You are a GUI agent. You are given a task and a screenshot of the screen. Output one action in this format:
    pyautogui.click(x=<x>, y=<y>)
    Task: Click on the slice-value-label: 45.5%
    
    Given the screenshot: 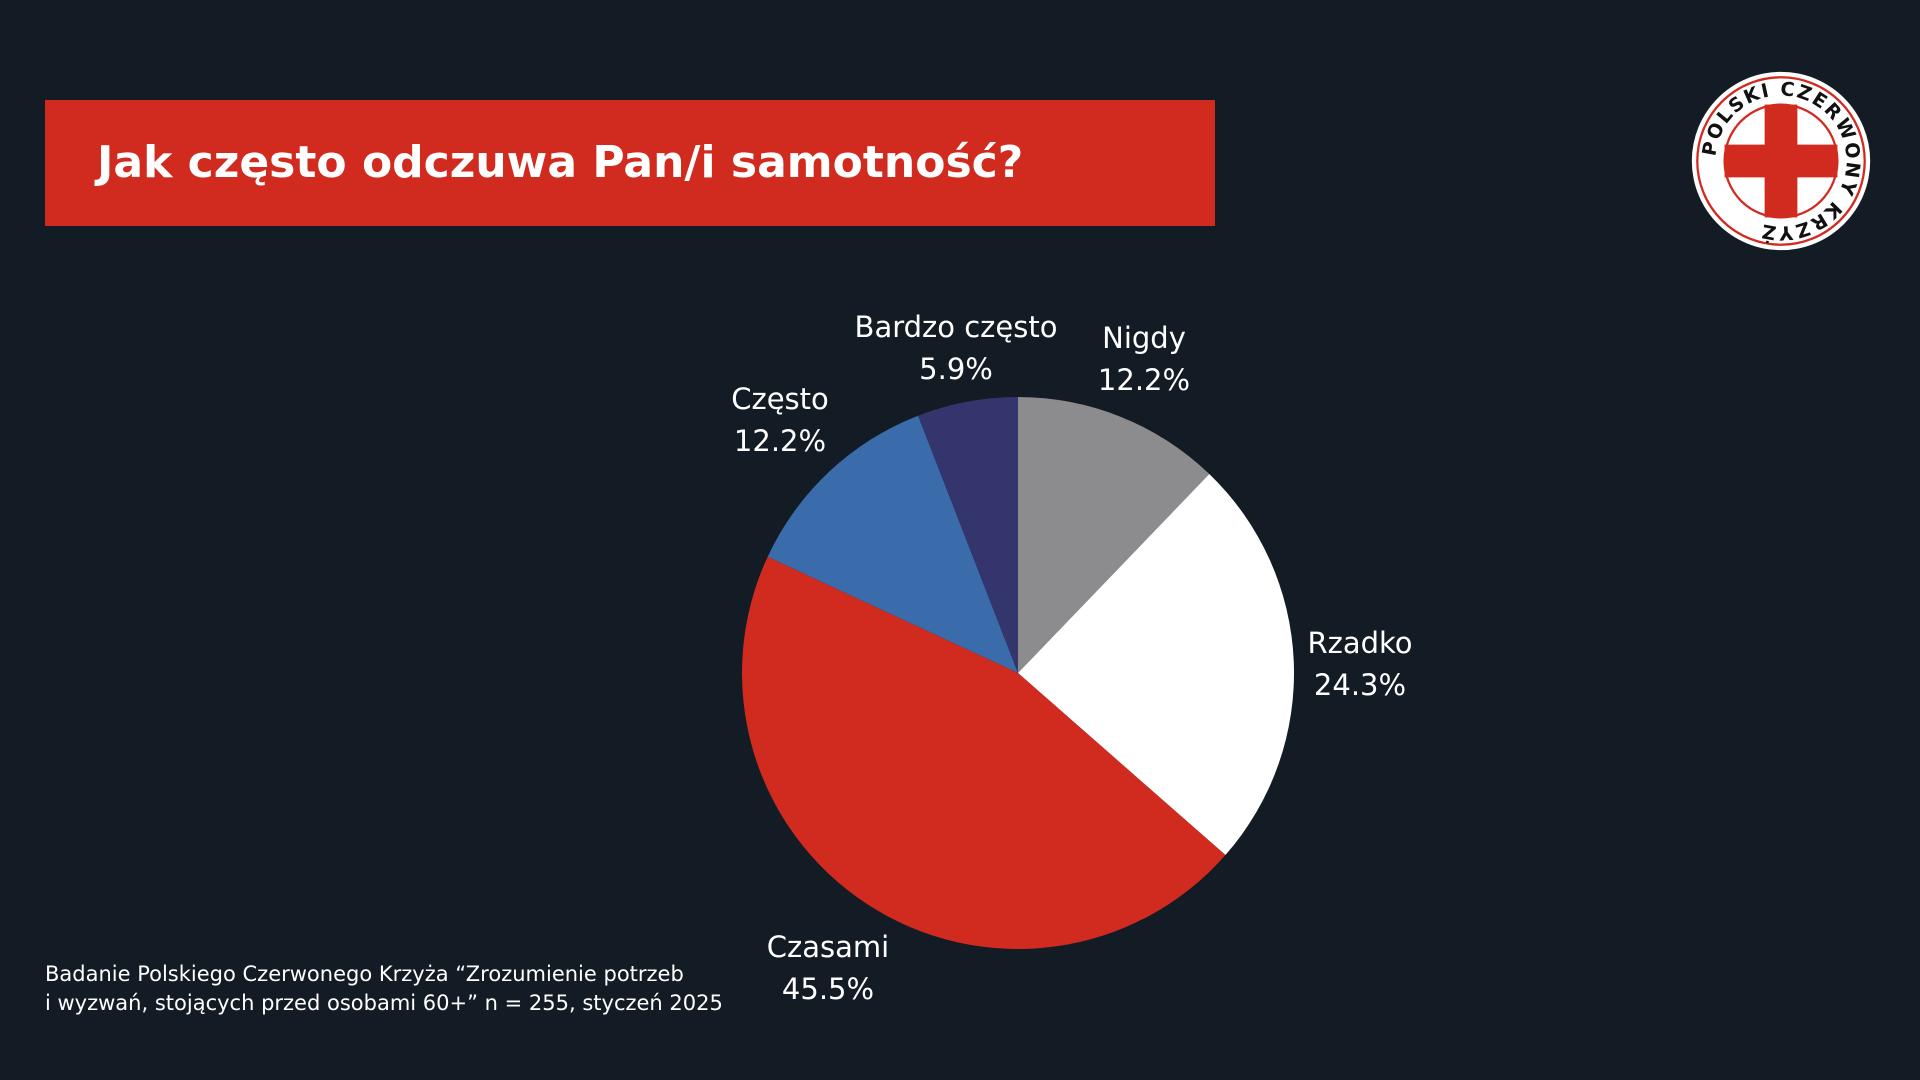 What is the action you would take?
    pyautogui.click(x=828, y=989)
    